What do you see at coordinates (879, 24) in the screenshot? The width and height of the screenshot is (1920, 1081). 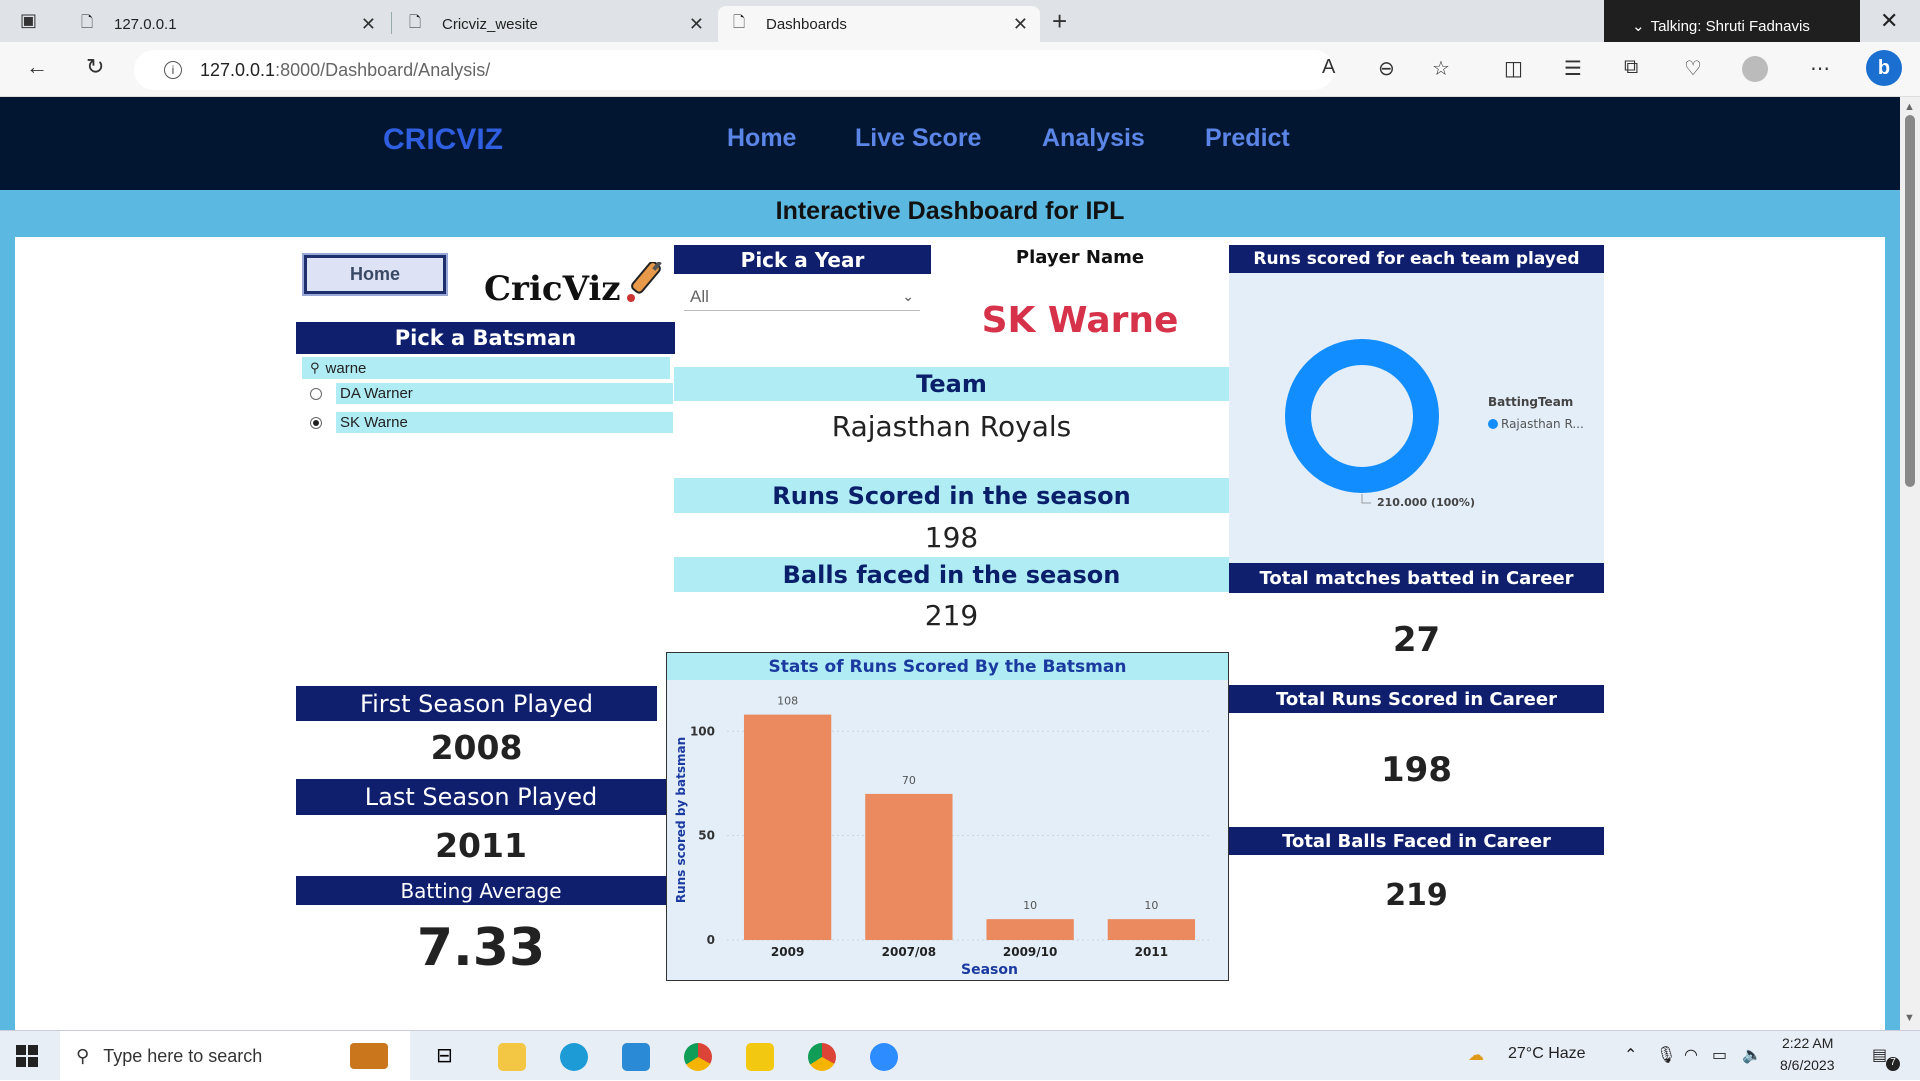 I see `tab-dashboards: 🗋 Dashboards ✕` at bounding box center [879, 24].